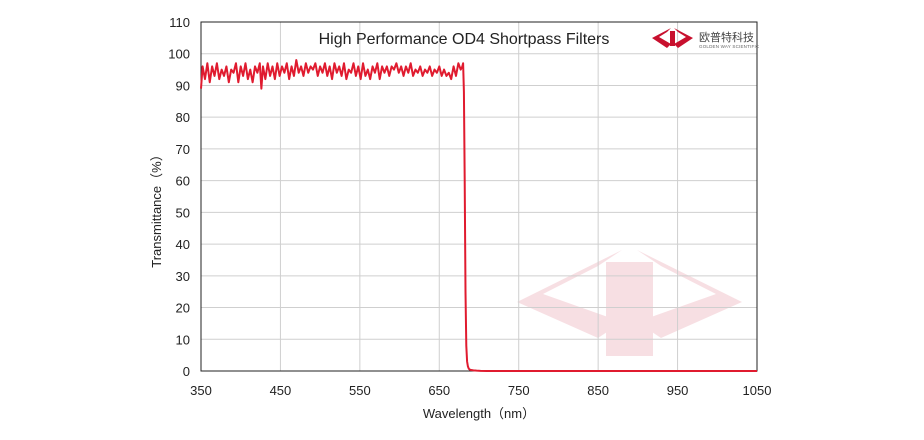 The height and width of the screenshot is (440, 924). I want to click on x-tick-label: 1050, so click(757, 390).